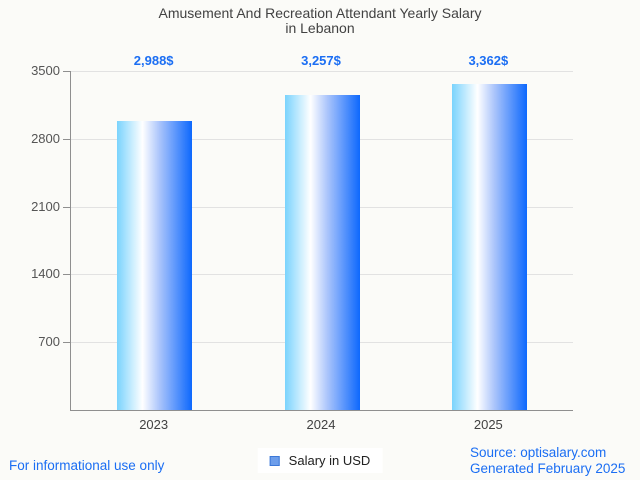 The image size is (640, 480). I want to click on x-axis-label-2025: 2025, so click(488, 424).